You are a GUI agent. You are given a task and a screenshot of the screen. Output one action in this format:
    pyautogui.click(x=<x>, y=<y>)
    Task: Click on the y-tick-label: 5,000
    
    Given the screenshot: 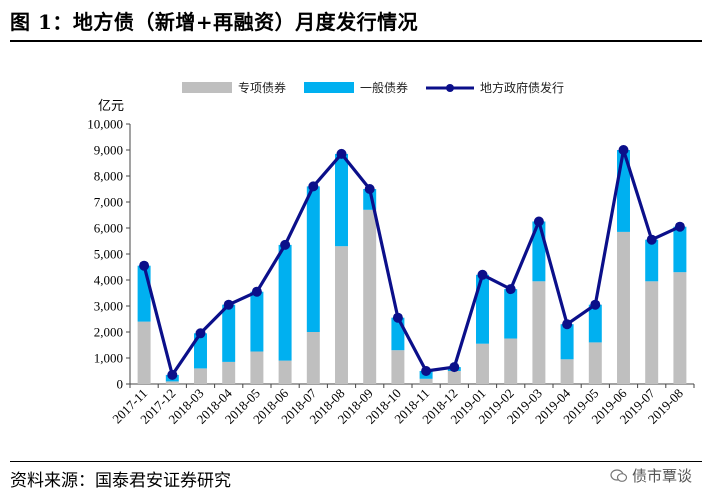 What is the action you would take?
    pyautogui.click(x=108, y=254)
    